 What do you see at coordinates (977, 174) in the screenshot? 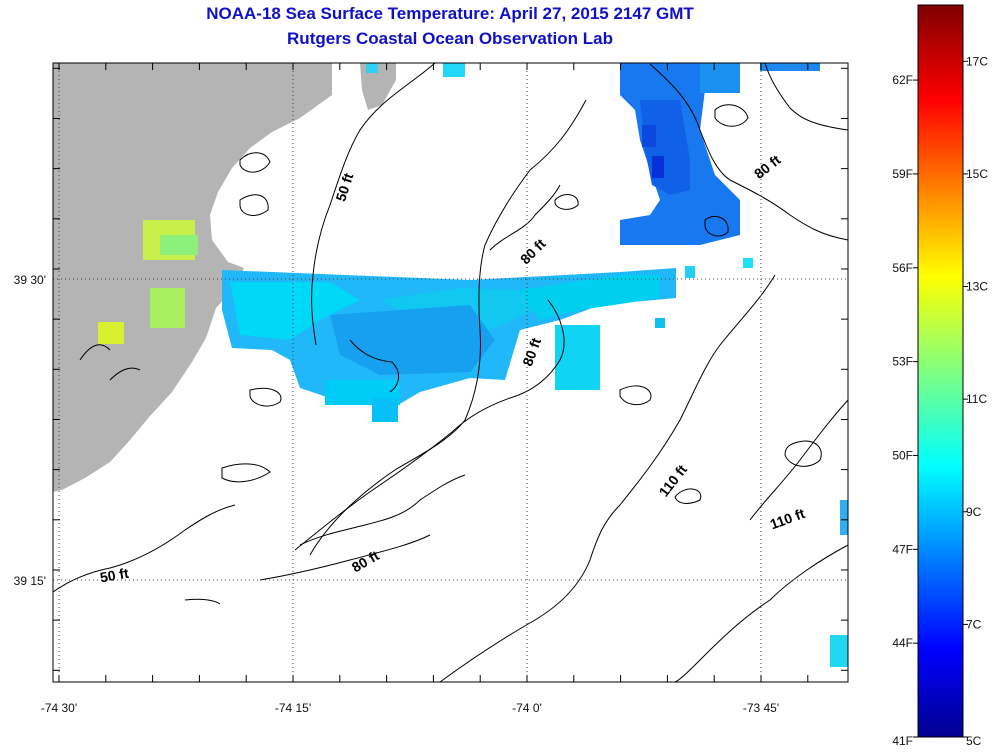
I see `celsius-label: 15C` at bounding box center [977, 174].